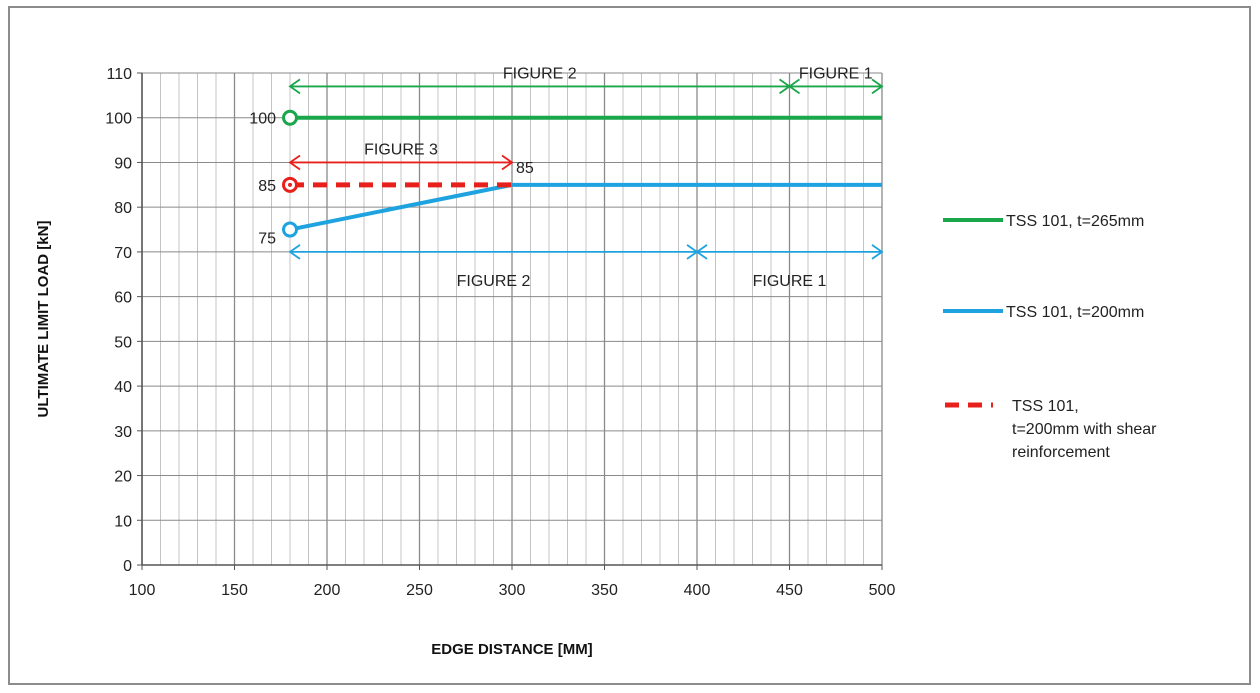 The image size is (1260, 693). Describe the element at coordinates (123, 432) in the screenshot. I see `y-tick-label: 30` at that location.